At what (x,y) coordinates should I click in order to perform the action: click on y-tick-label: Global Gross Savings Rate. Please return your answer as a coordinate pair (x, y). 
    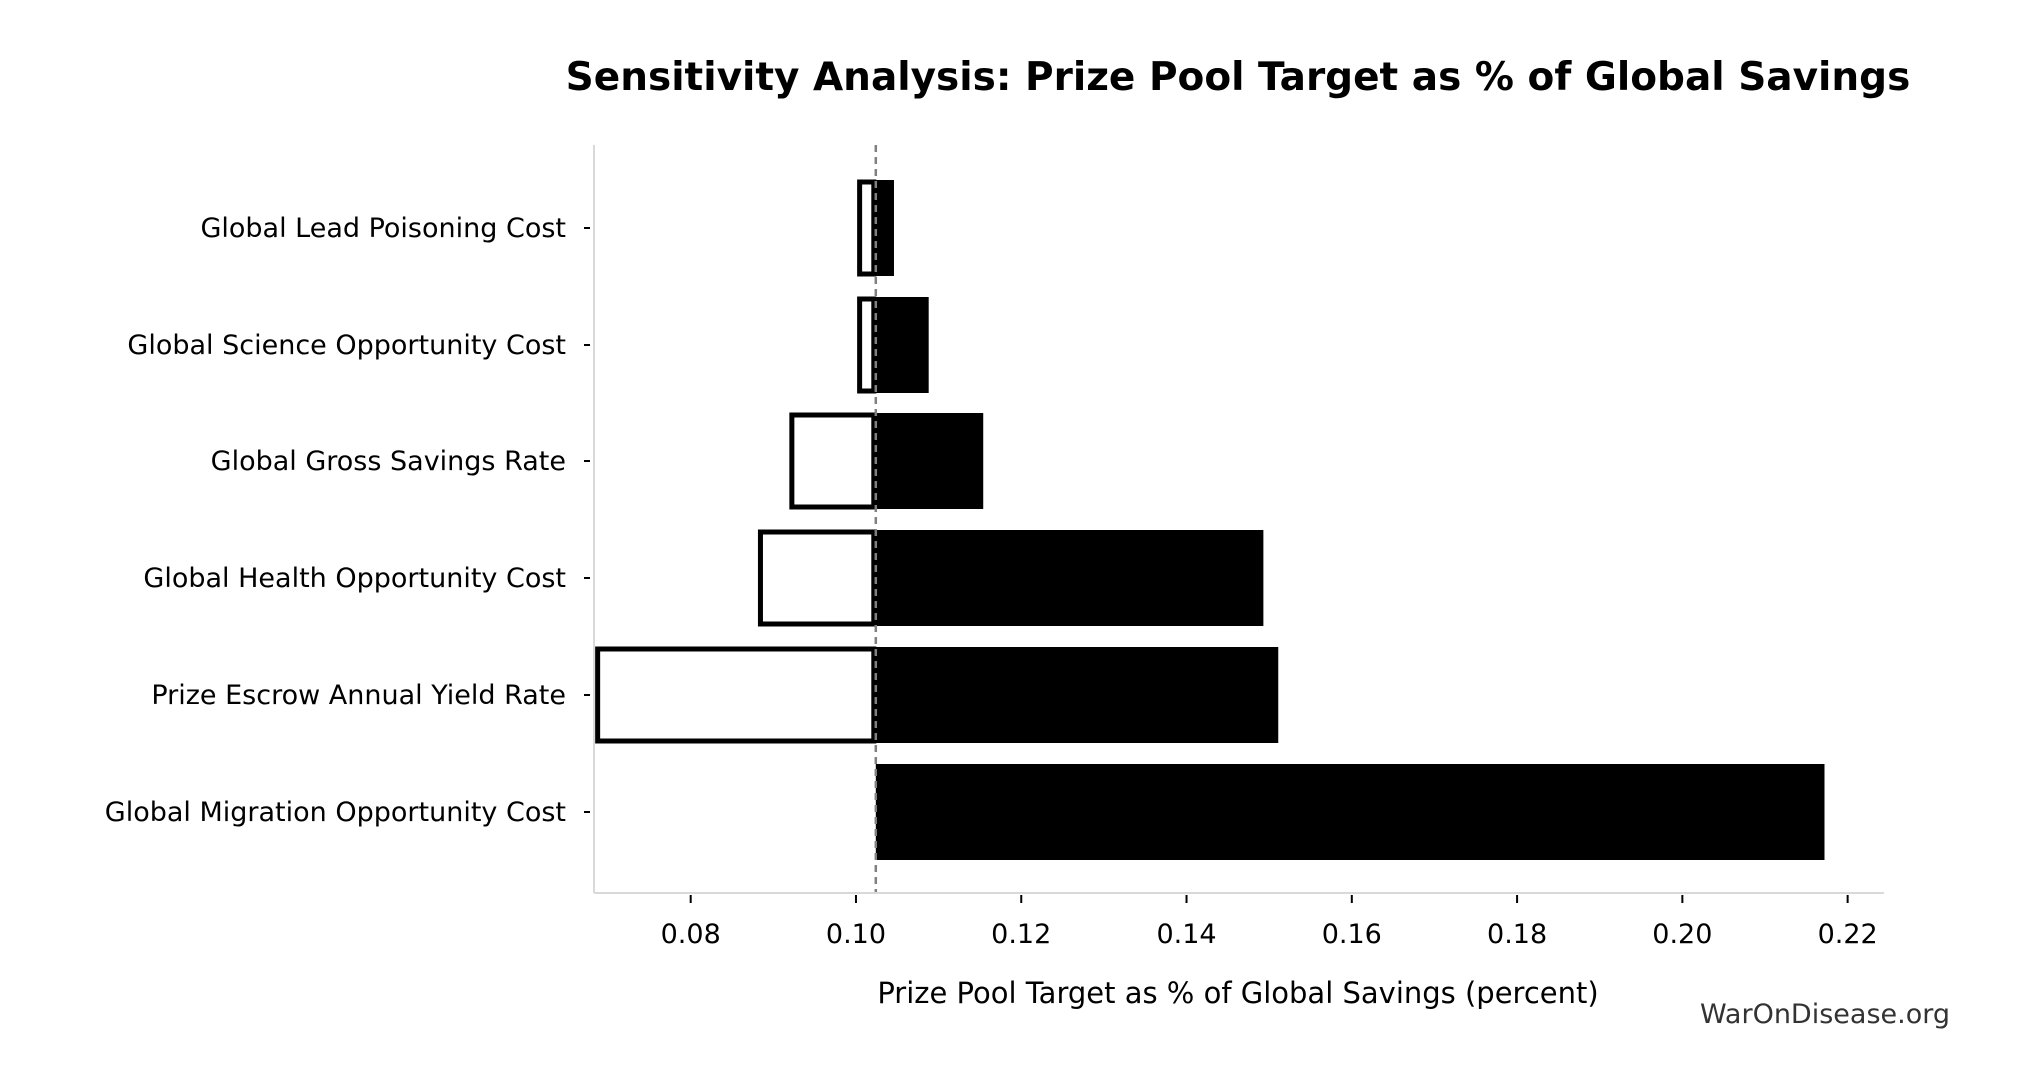
    Looking at the image, I should click on (388, 461).